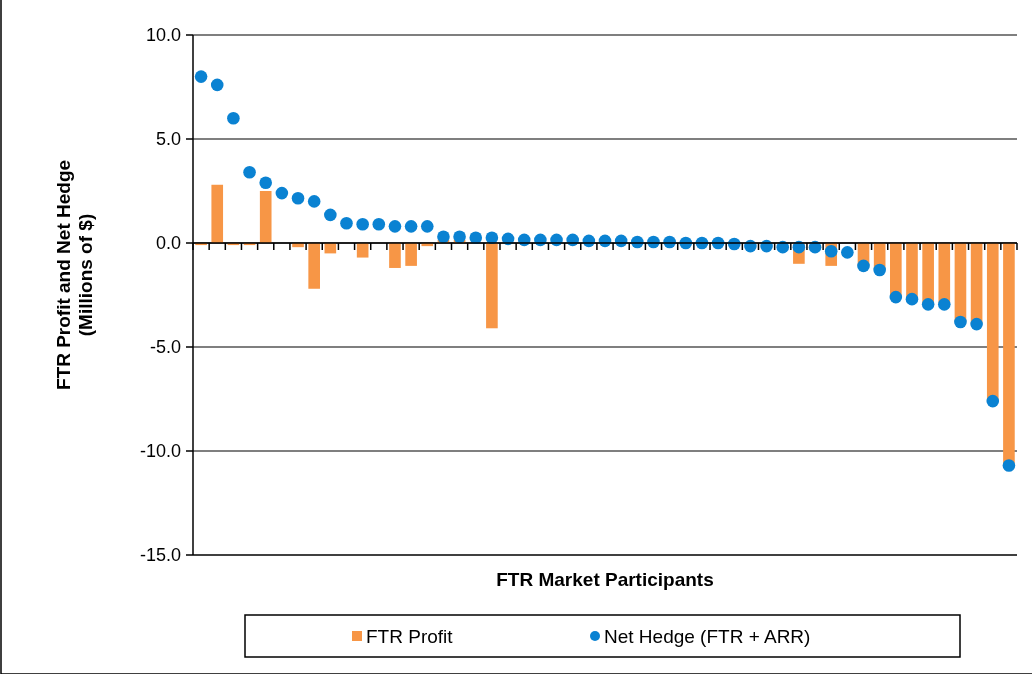  I want to click on x-axis-title: FTR Market Participants, so click(605, 579).